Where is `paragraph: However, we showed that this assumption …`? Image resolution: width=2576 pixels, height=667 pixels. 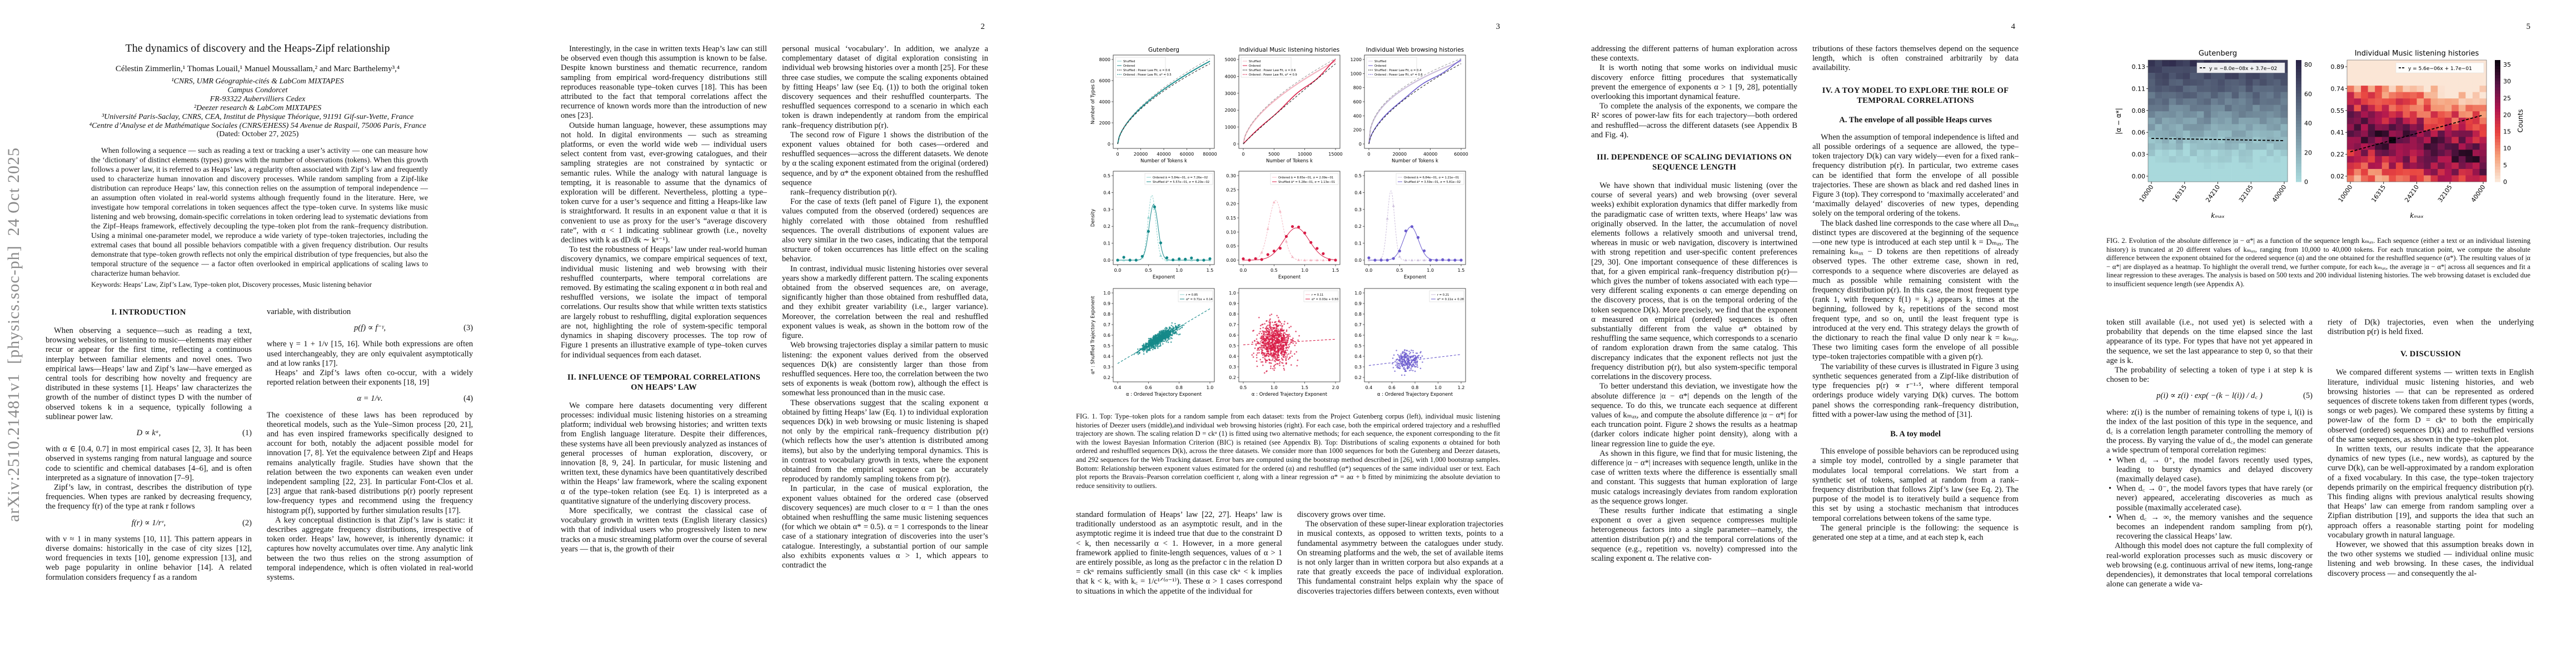
paragraph: However, we showed that this assumption … is located at coordinates (2431, 559).